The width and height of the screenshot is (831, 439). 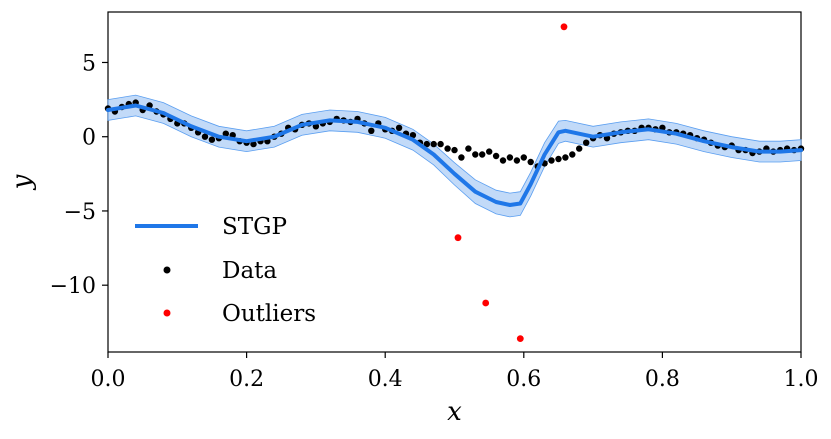 I want to click on x-tick-label: 0.0, so click(x=108, y=379).